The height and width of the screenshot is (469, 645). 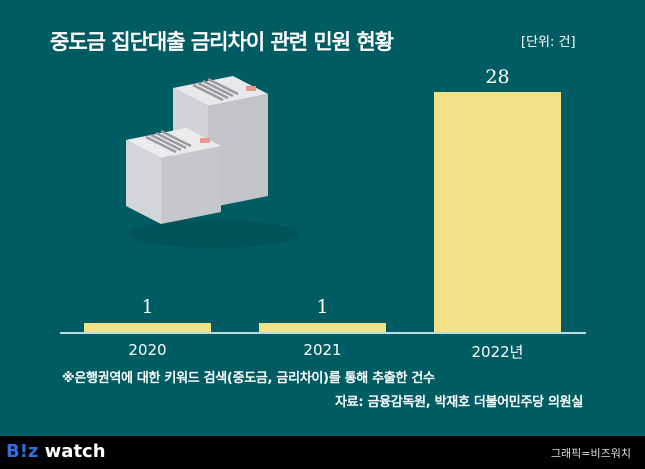 I want to click on chart-title: 중도금 집단대출 금리차이 관련 민원 현황, so click(x=222, y=42).